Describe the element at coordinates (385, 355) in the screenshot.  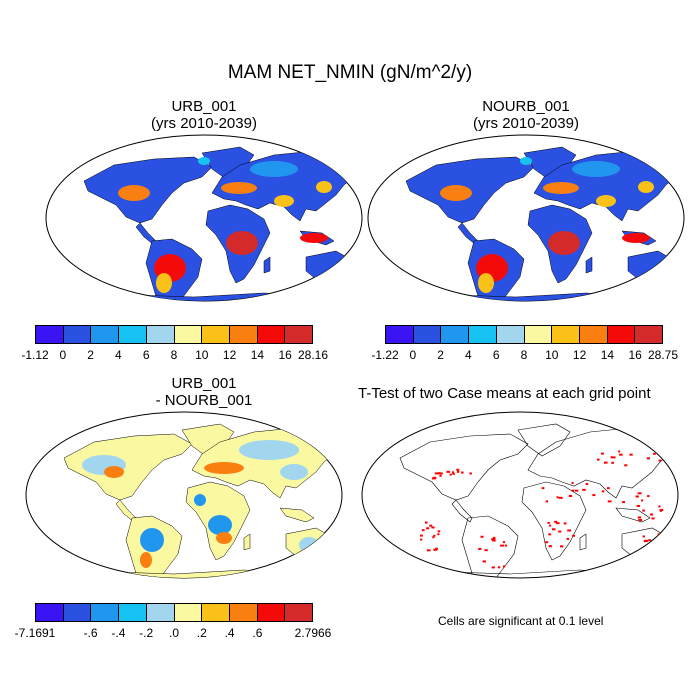
I see `colorbar-nourb-tick-label: -1.22` at that location.